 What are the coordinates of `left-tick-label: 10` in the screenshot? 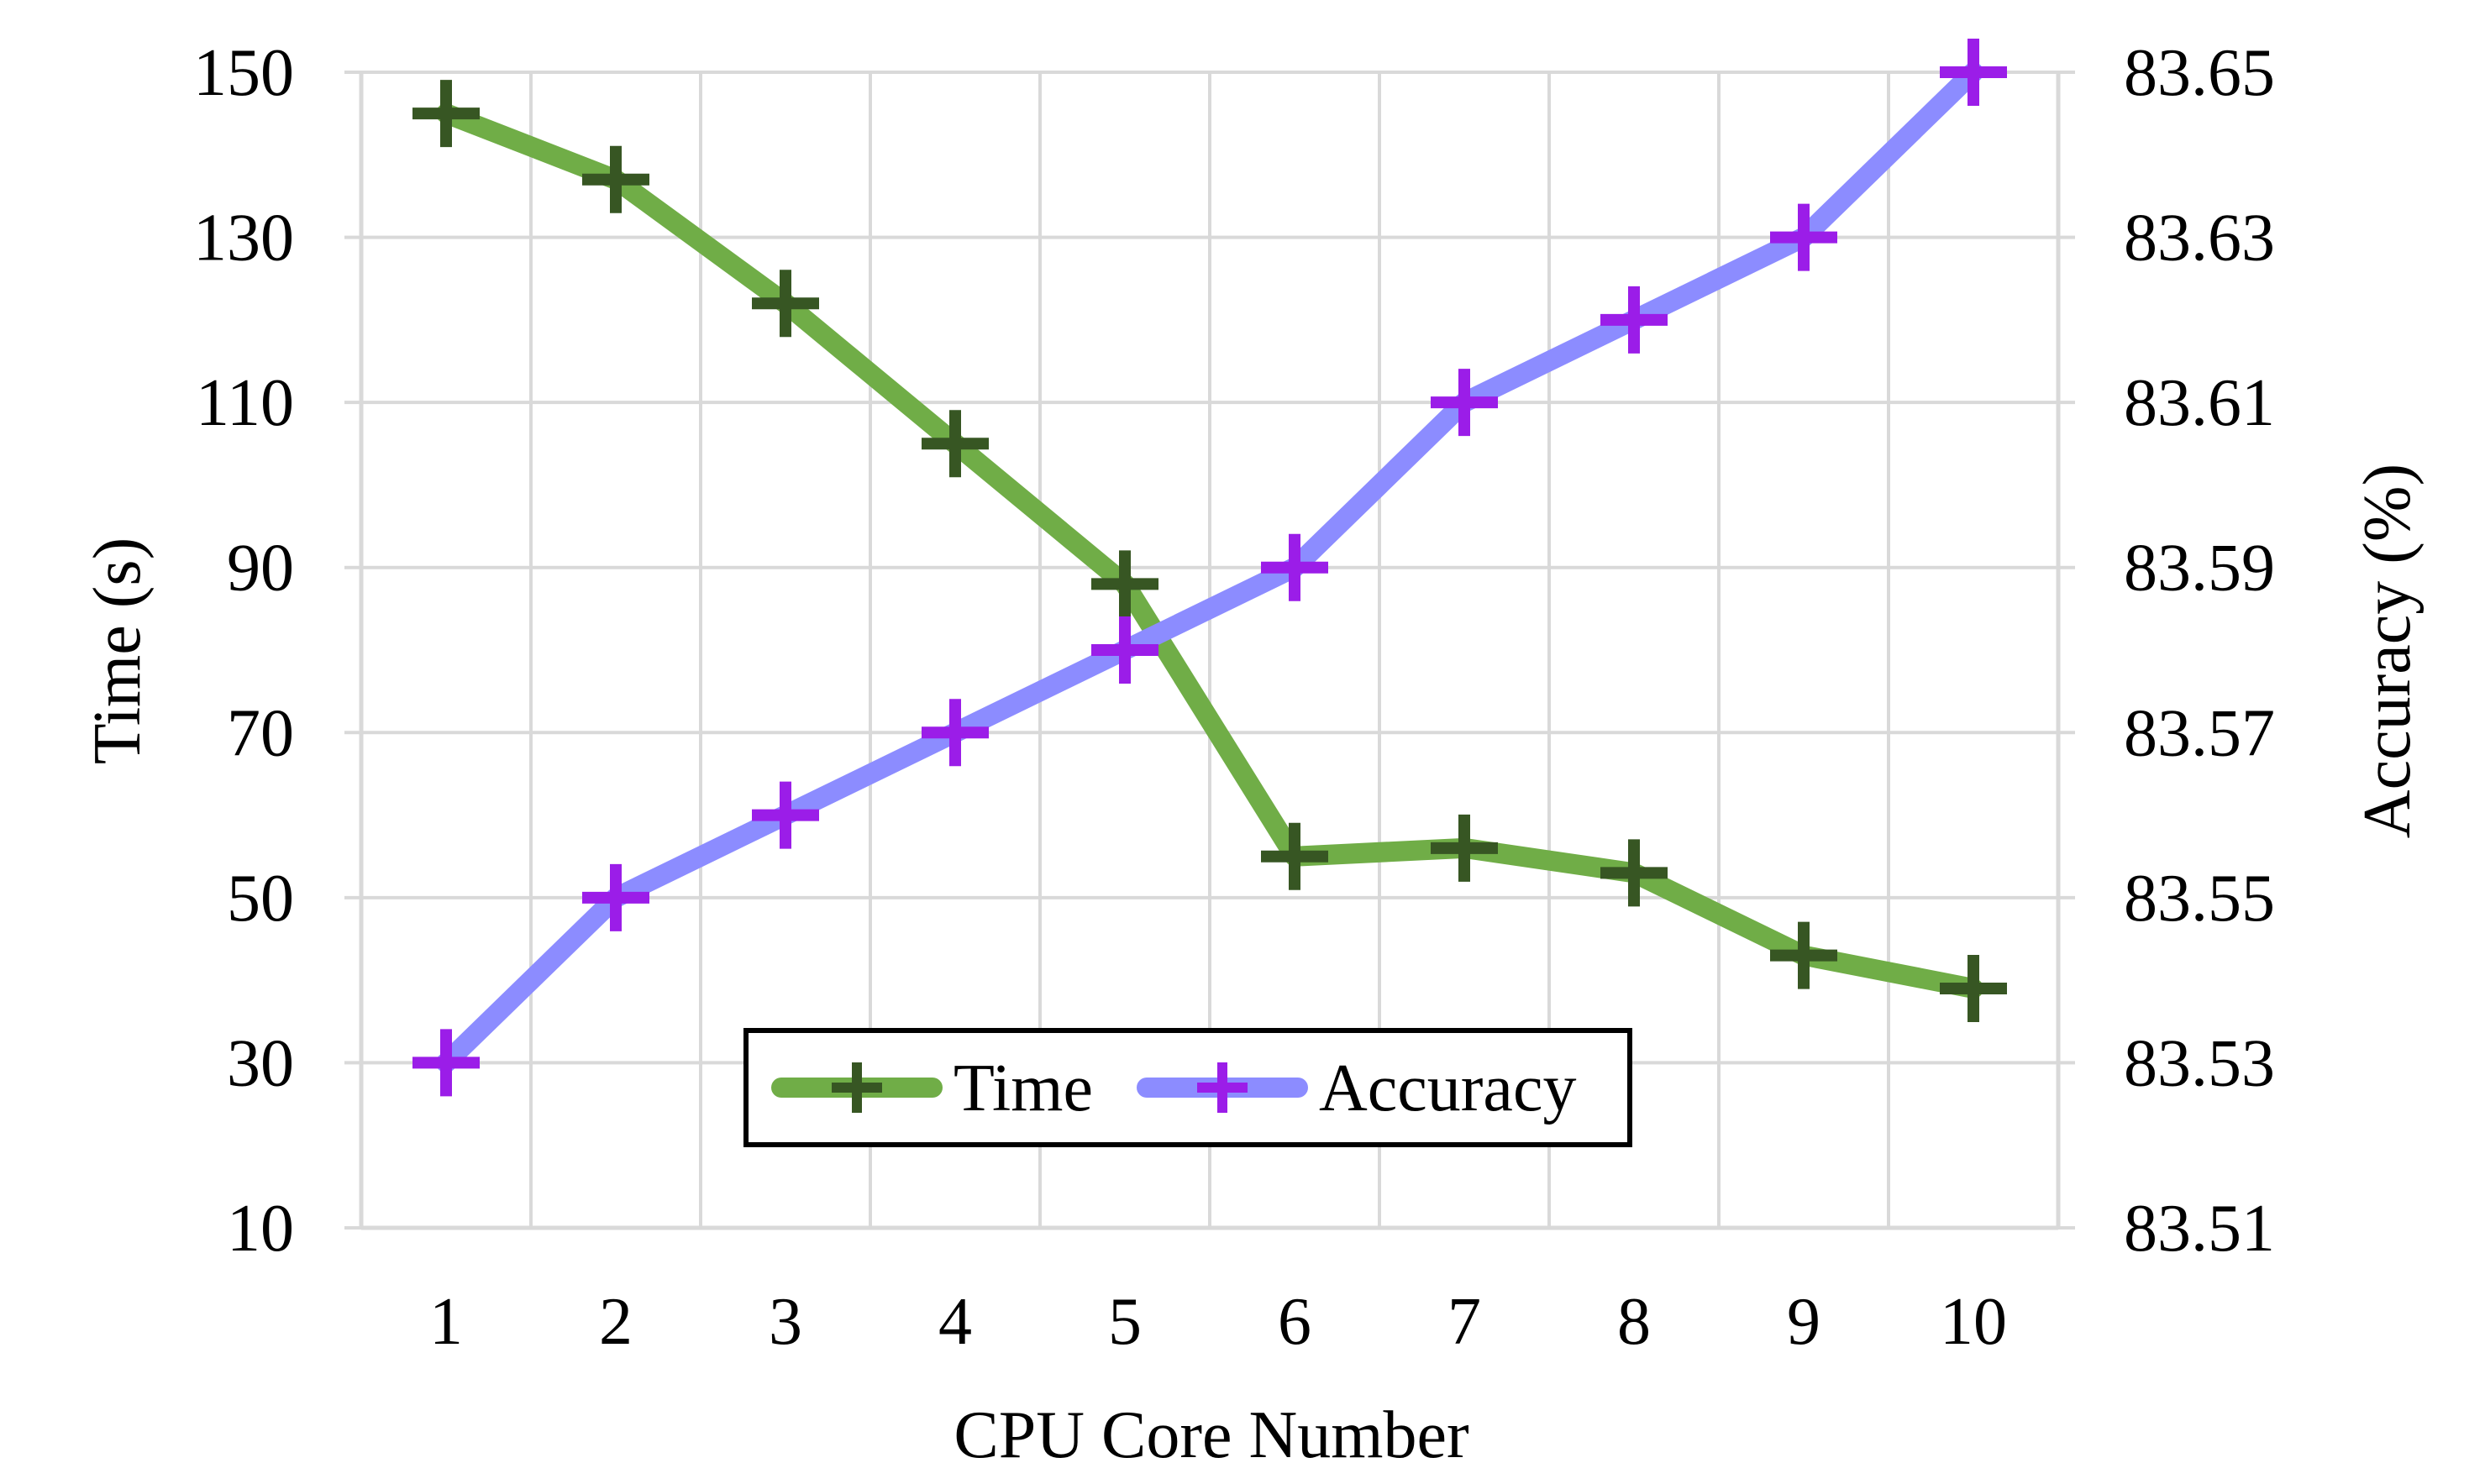 It's located at (260, 1229).